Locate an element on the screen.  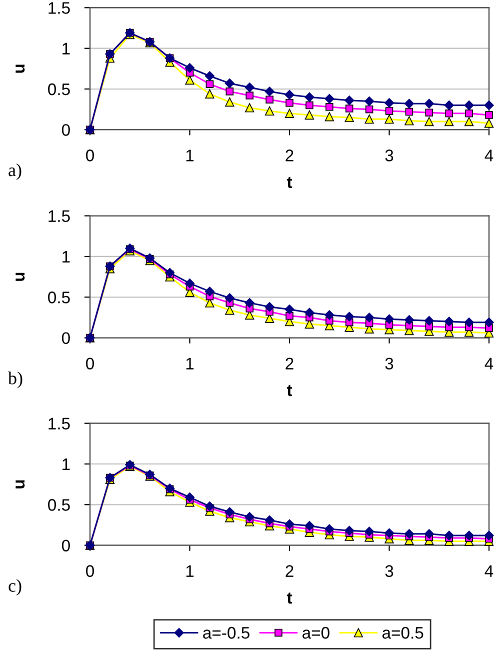
legend-label: a=-0.5 is located at coordinates (226, 632).